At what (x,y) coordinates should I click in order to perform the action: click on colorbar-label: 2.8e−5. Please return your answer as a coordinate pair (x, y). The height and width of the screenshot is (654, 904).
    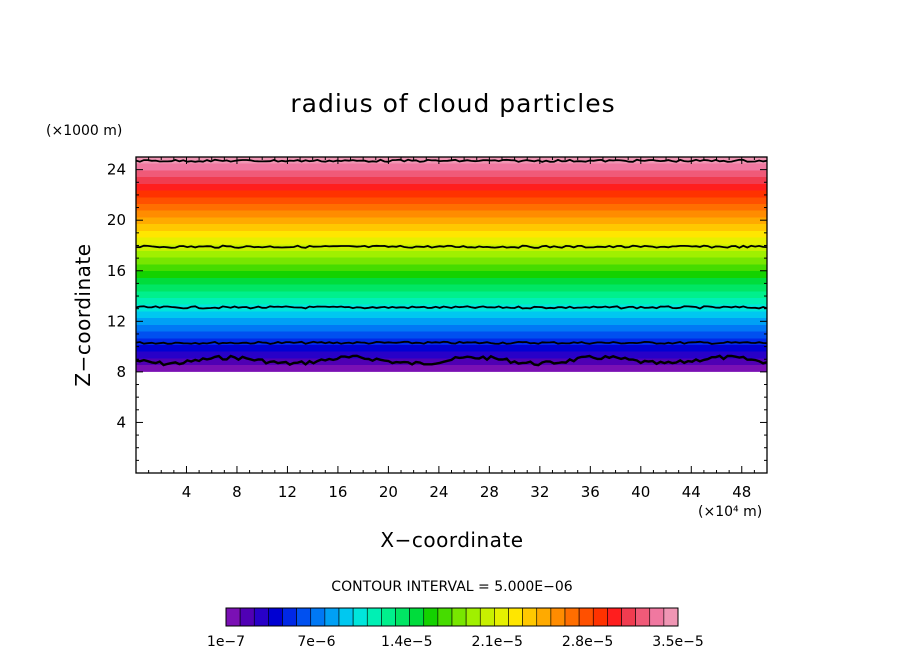
    Looking at the image, I should click on (588, 642).